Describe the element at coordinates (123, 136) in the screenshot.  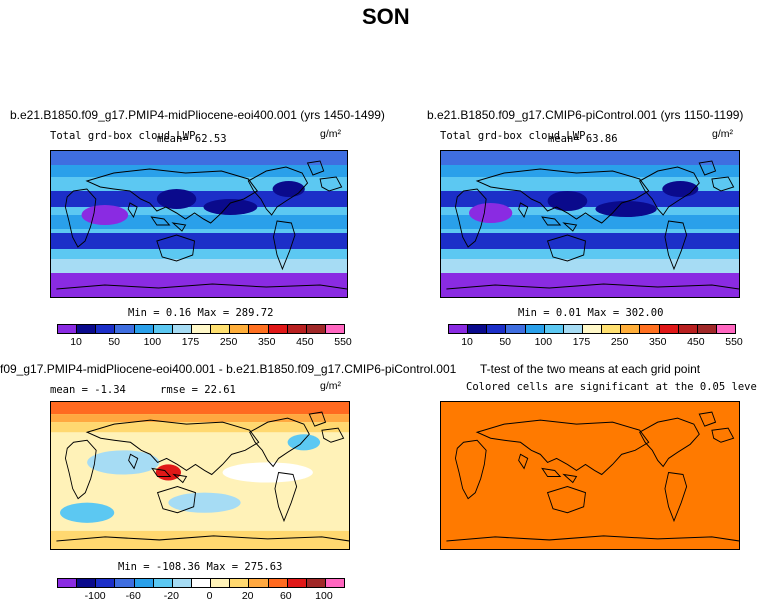
I see `panel-subtitle-top-left: Total grd-box cloud LWP` at that location.